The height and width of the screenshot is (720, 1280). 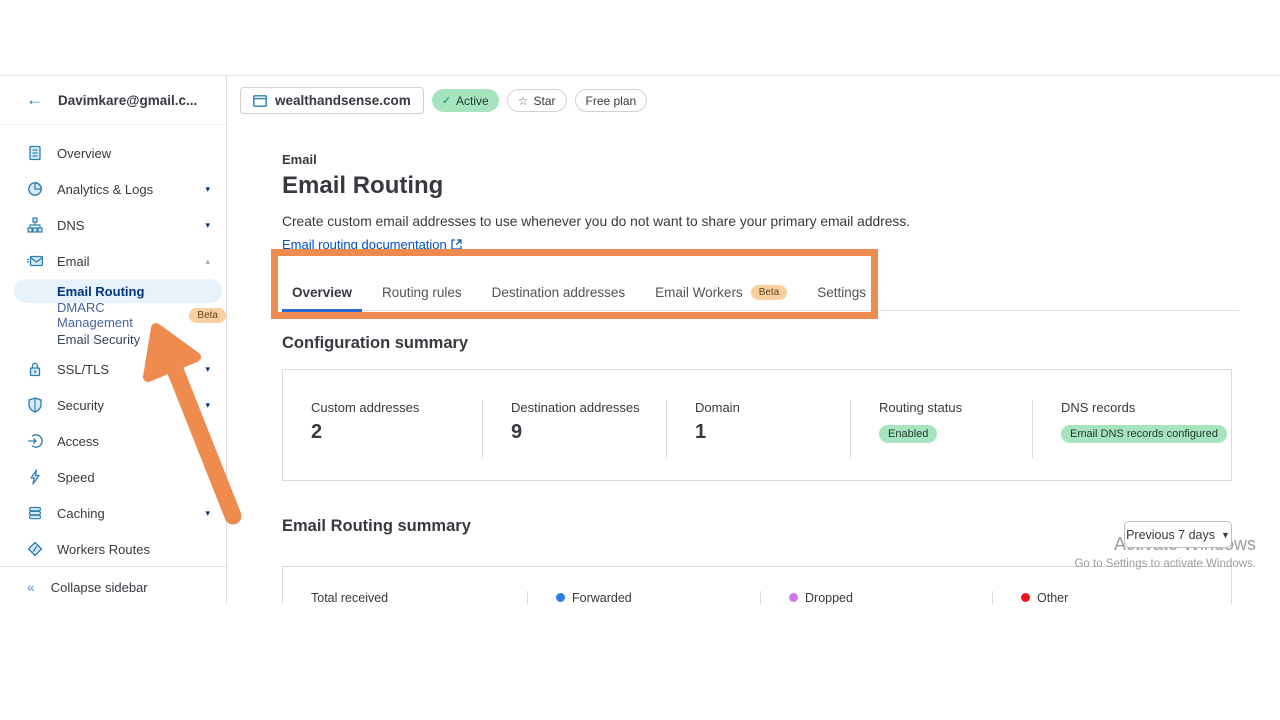 What do you see at coordinates (717, 407) in the screenshot?
I see `stat-label: Domain` at bounding box center [717, 407].